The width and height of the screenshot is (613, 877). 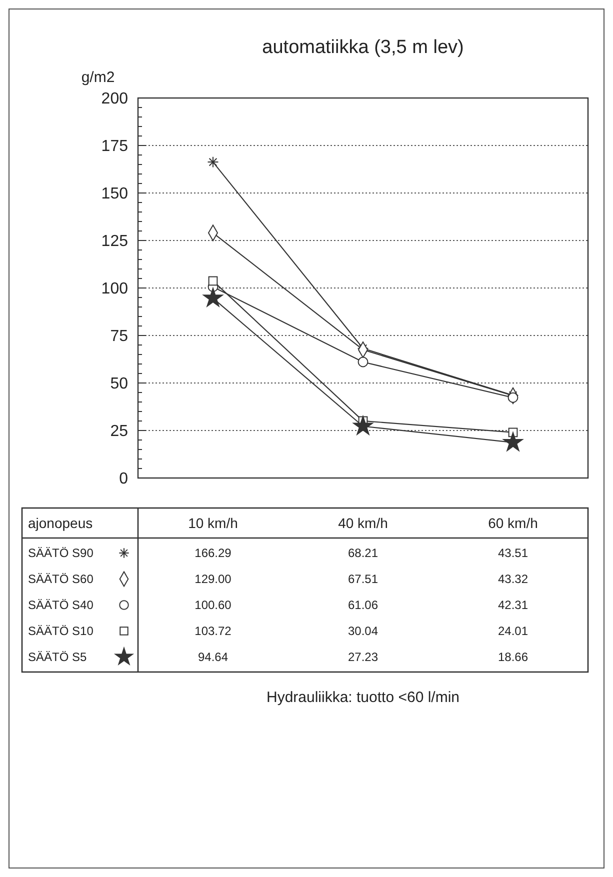 What do you see at coordinates (119, 337) in the screenshot?
I see `y-tick-label: 75` at bounding box center [119, 337].